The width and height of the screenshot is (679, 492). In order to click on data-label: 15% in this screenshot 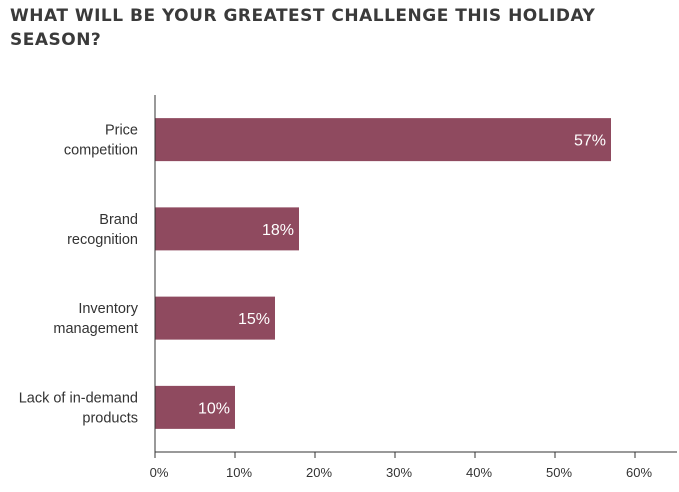, I will do `click(254, 319)`.